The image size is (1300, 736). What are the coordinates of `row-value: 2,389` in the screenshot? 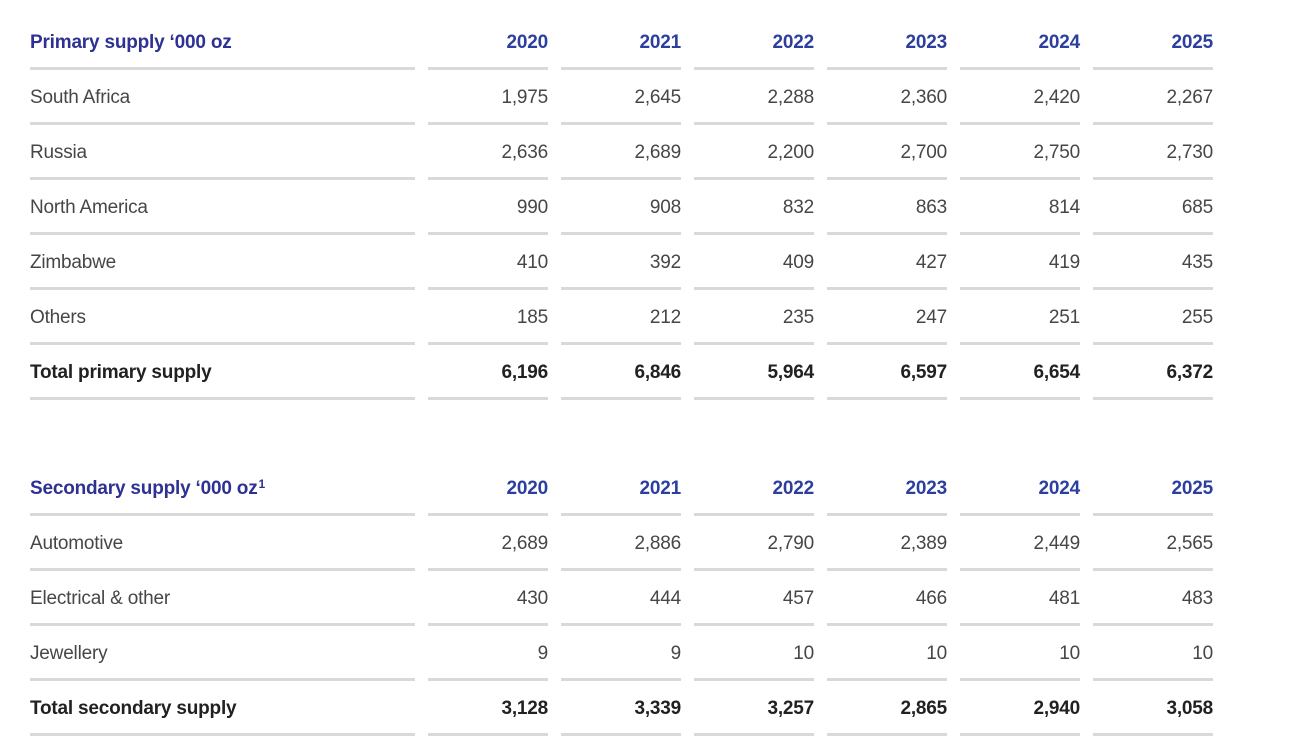 It's located at (887, 543).